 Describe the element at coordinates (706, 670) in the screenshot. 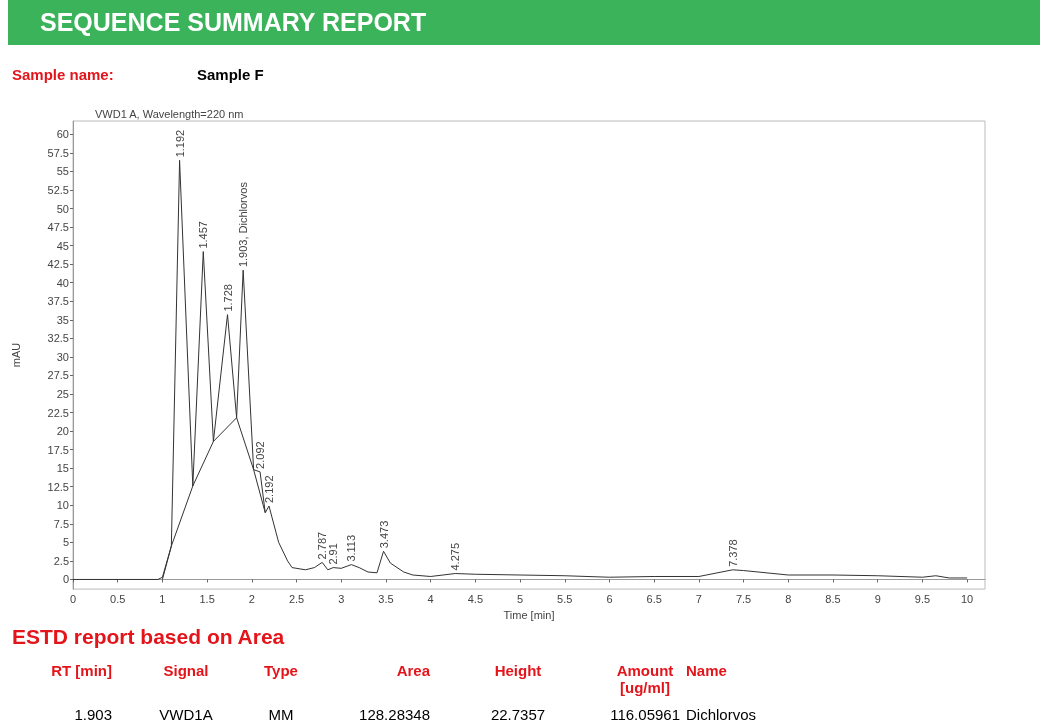

I see `text: Name` at that location.